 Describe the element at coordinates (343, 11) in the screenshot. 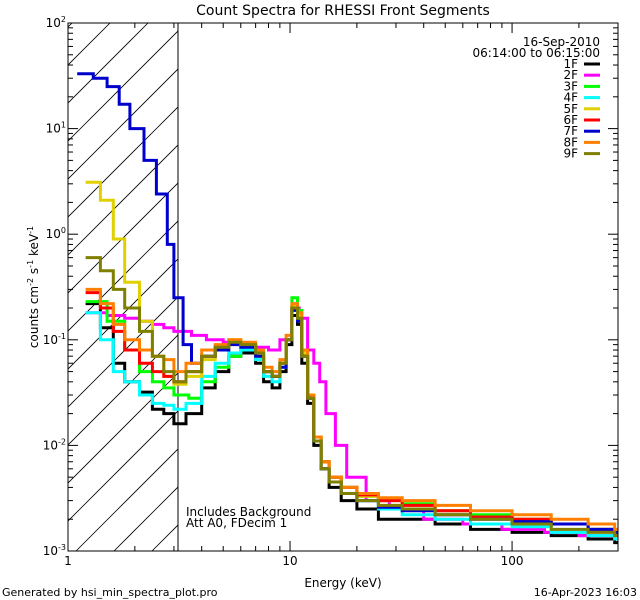

I see `chart-title: Count Spectra for RHESSI Front Segments` at that location.